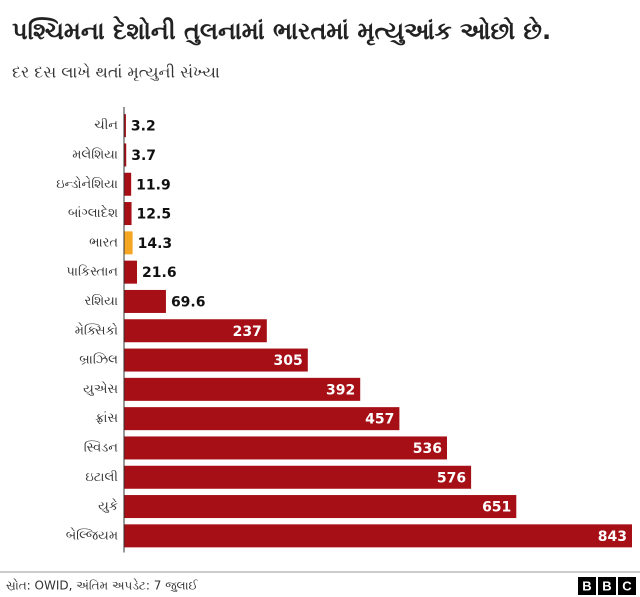  I want to click on value-label: 12.5, so click(154, 215).